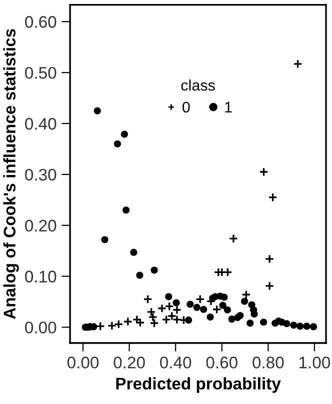 The image size is (332, 404). What do you see at coordinates (186, 107) in the screenshot?
I see `legend-label: 0` at bounding box center [186, 107].